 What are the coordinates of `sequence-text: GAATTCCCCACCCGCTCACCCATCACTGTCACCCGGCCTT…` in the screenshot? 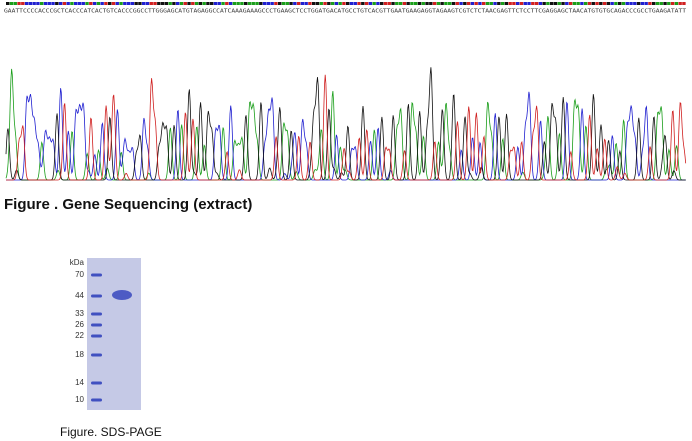 It's located at (345, 12).